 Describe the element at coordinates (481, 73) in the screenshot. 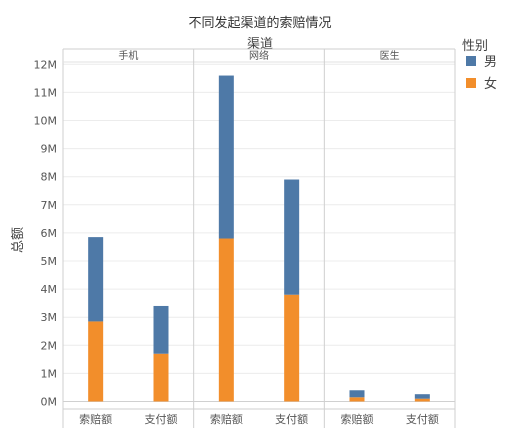

I see `legend: 男女` at that location.